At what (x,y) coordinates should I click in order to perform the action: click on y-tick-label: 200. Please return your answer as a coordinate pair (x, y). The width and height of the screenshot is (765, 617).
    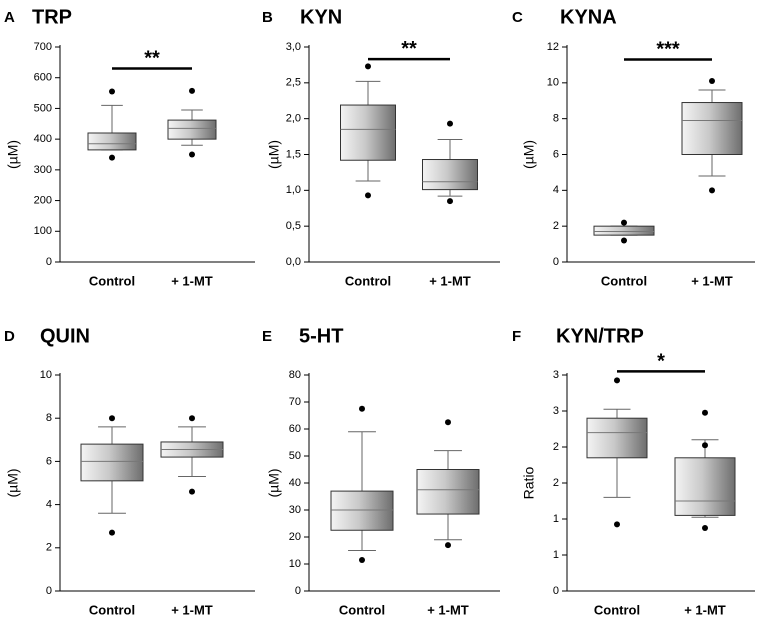
    Looking at the image, I should click on (43, 200).